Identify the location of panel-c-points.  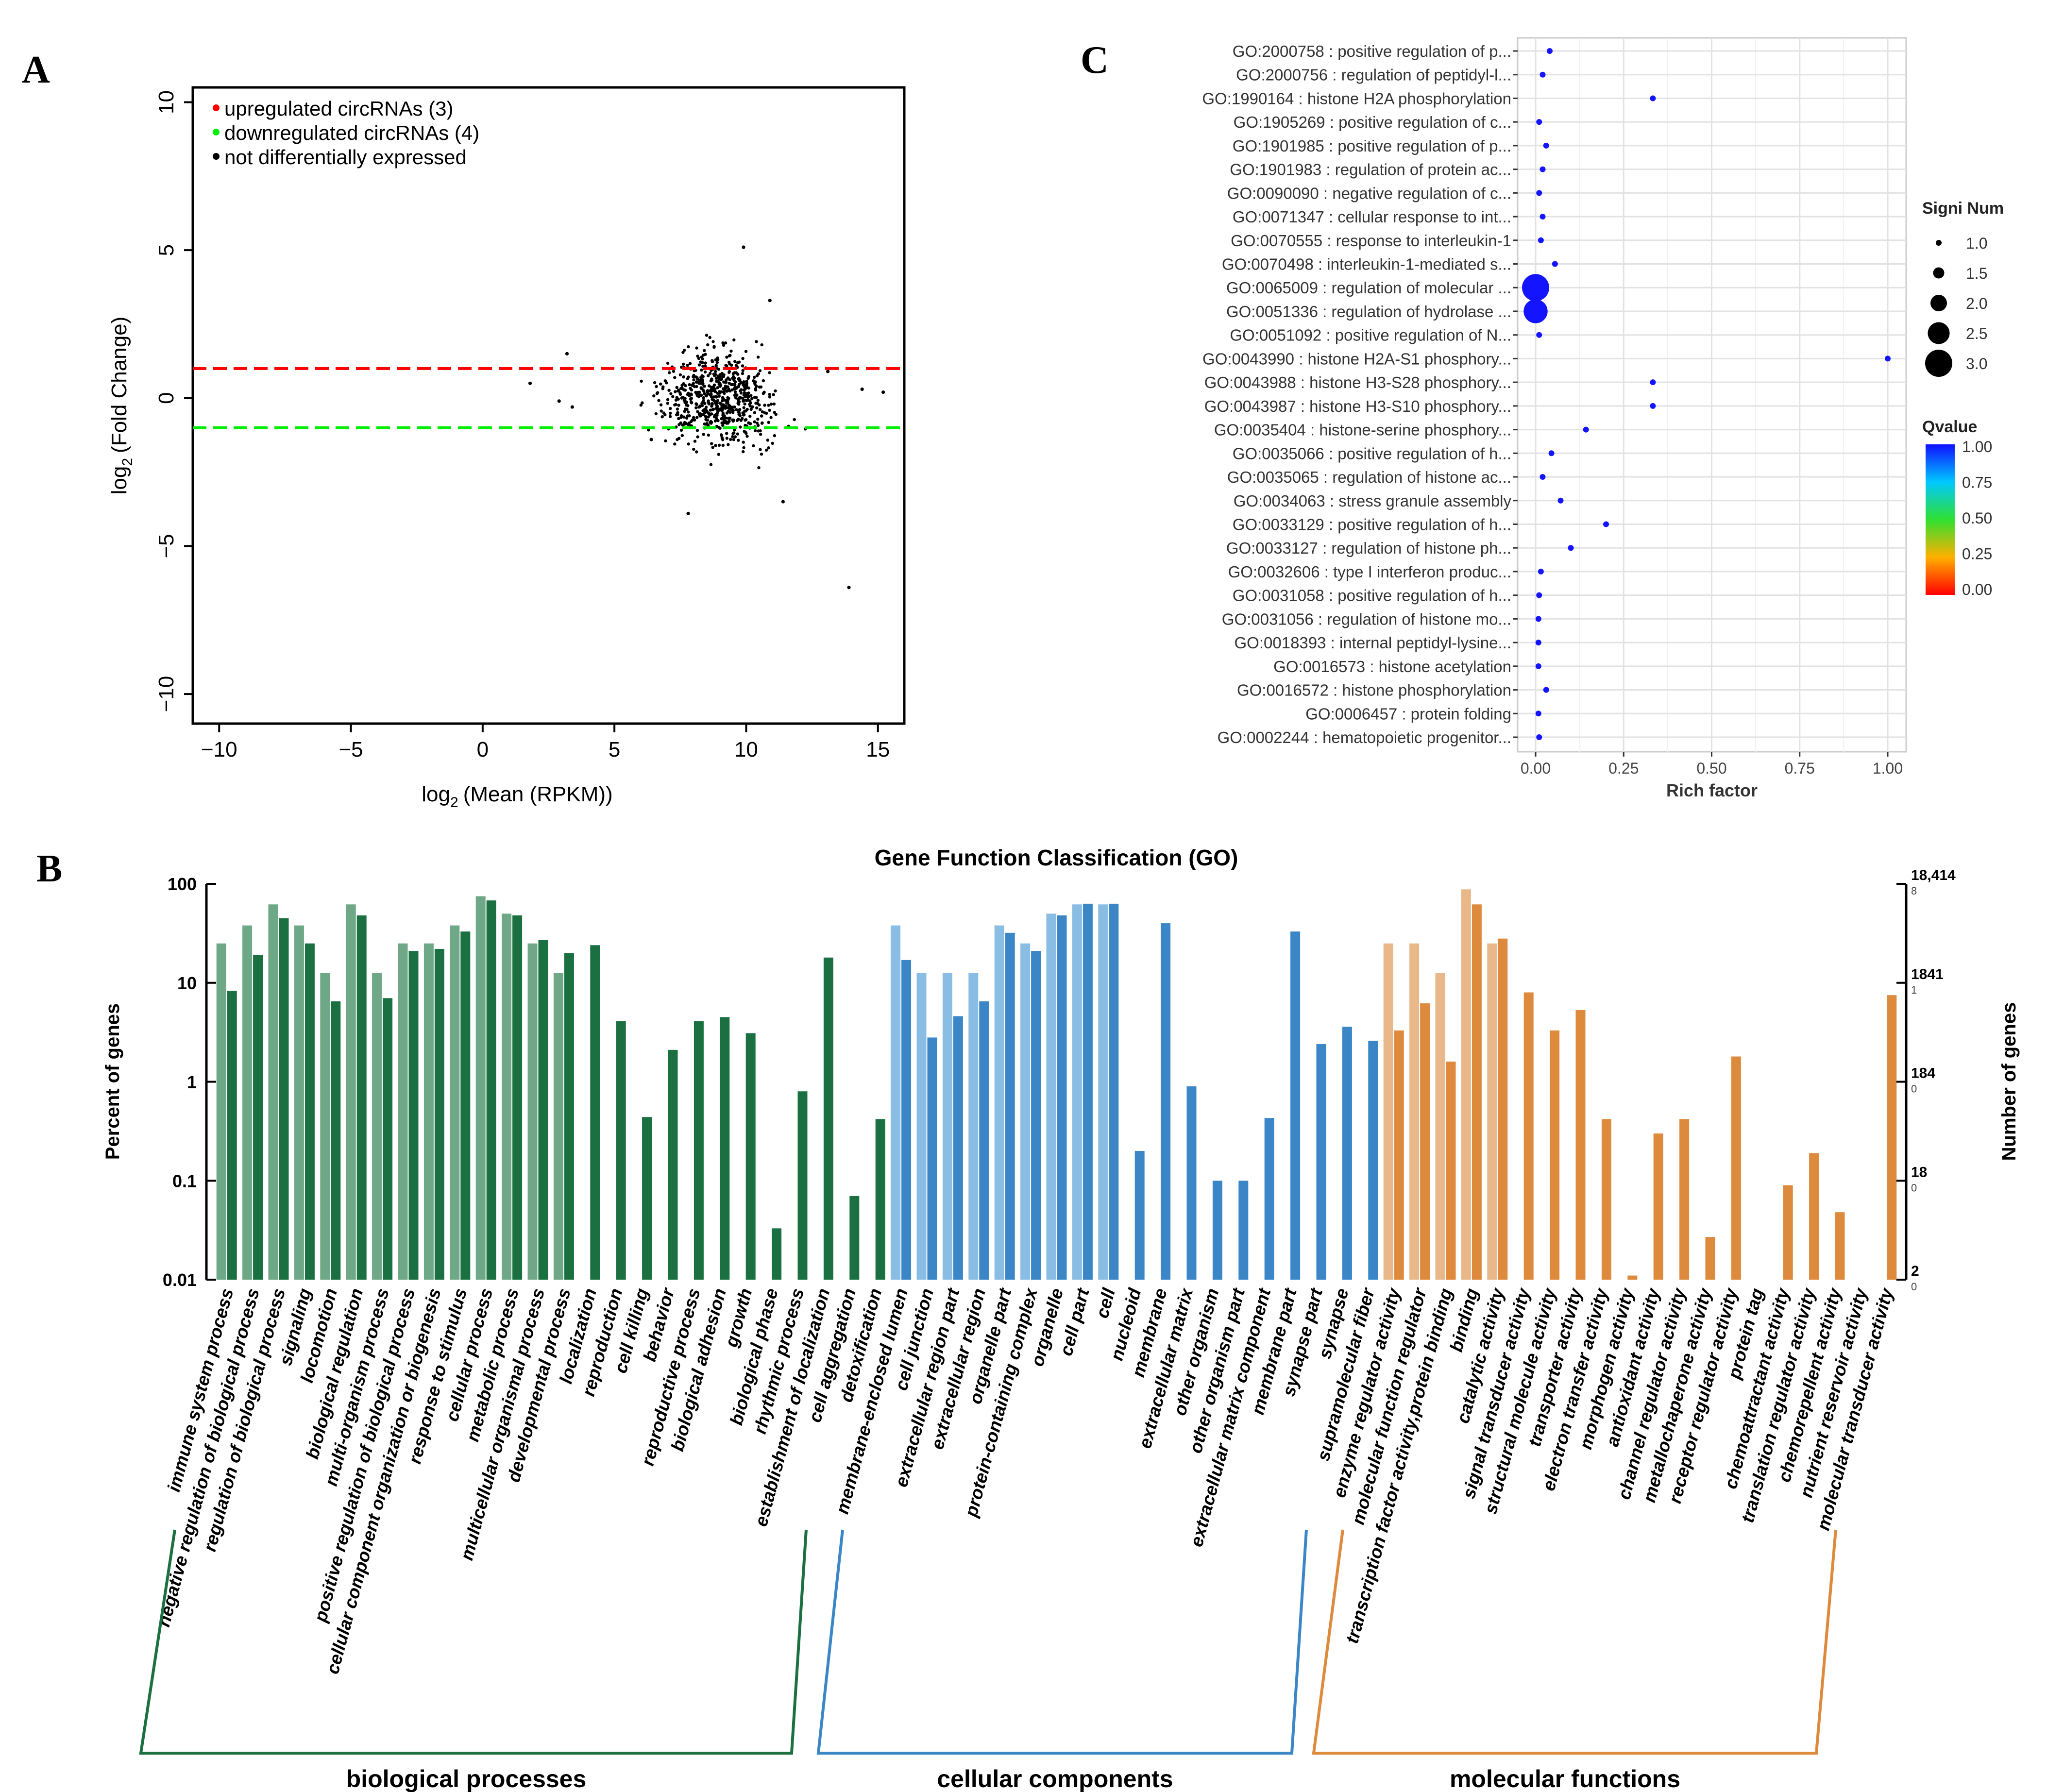
(1707, 394).